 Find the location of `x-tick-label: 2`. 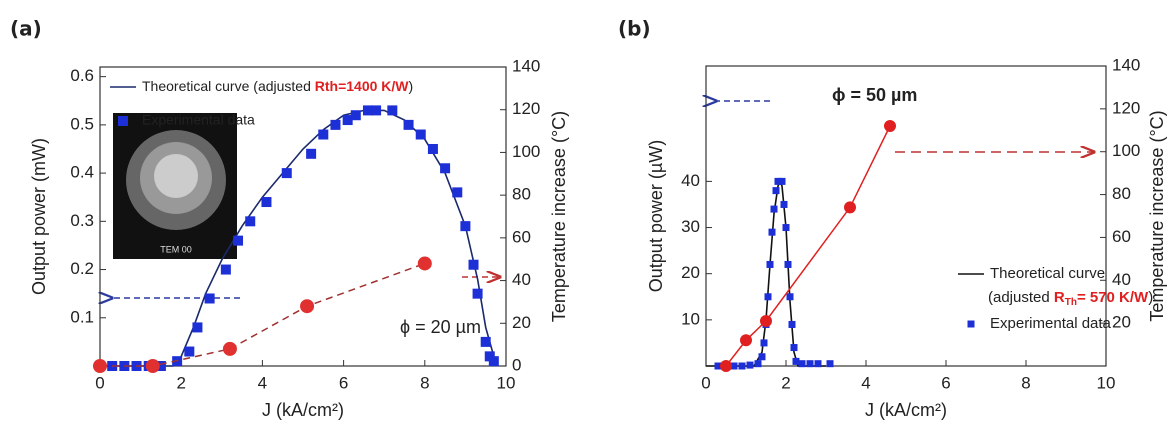

x-tick-label: 2 is located at coordinates (785, 382).